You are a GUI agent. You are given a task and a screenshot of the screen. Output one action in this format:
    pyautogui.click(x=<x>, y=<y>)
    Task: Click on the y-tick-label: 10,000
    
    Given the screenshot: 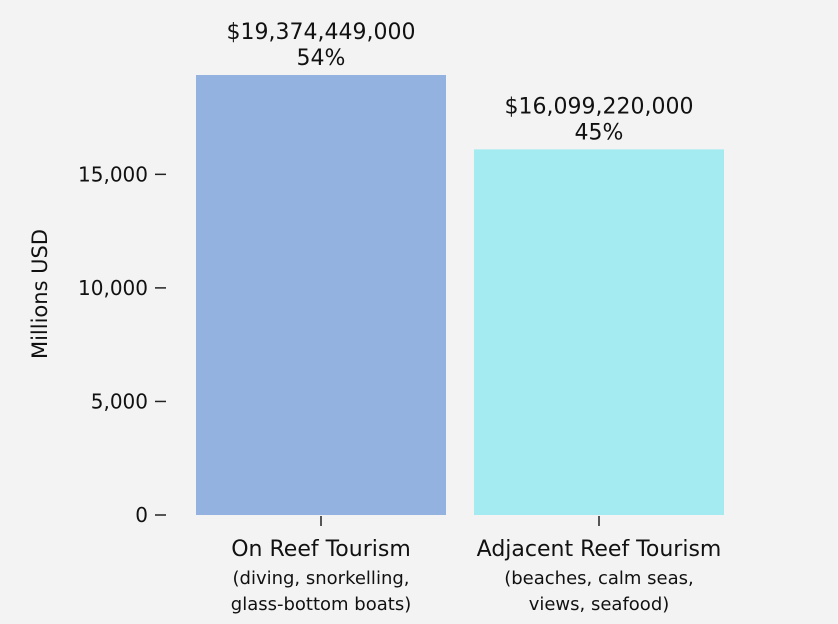 What is the action you would take?
    pyautogui.click(x=113, y=288)
    